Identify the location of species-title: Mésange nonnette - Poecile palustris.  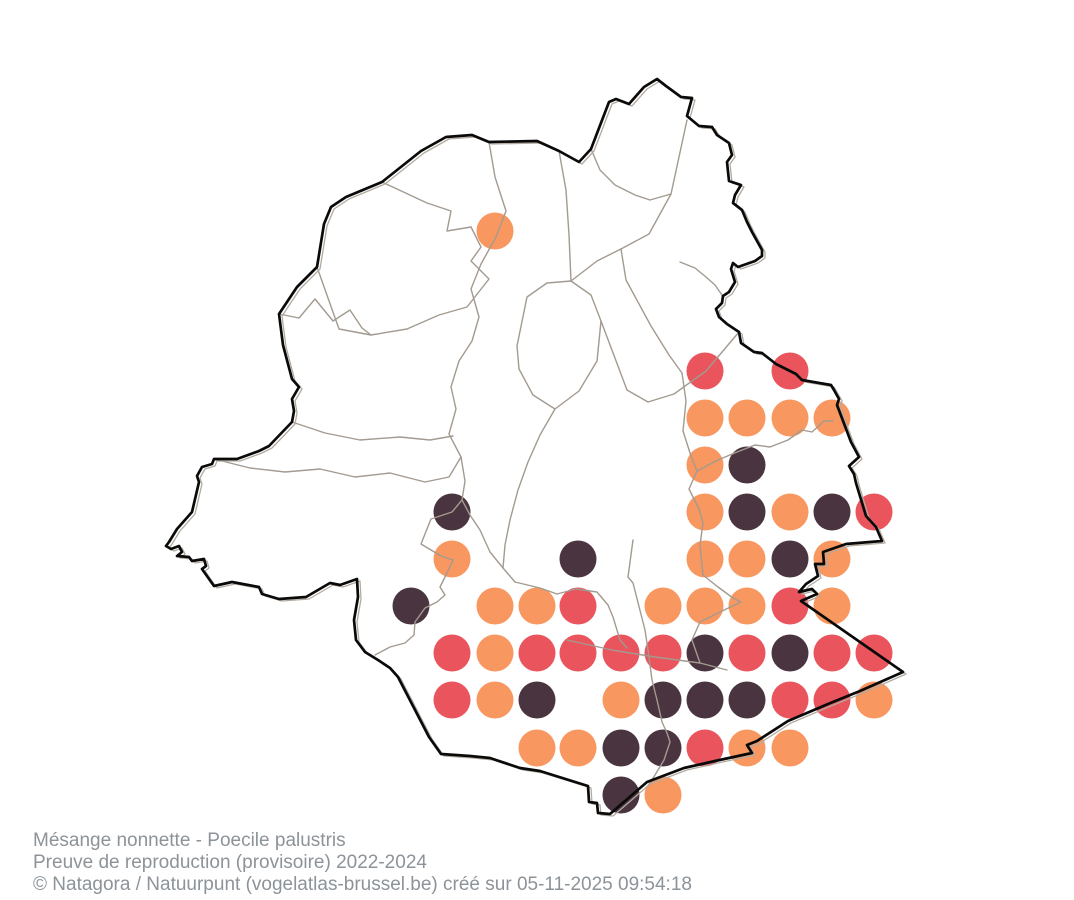
(189, 840).